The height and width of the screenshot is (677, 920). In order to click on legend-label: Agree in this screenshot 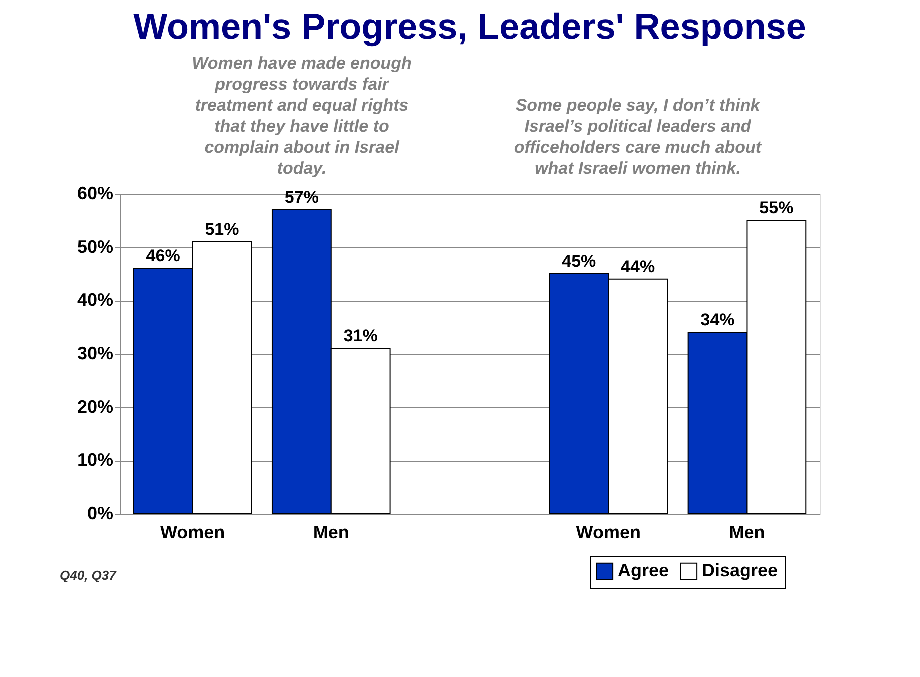, I will do `click(644, 570)`.